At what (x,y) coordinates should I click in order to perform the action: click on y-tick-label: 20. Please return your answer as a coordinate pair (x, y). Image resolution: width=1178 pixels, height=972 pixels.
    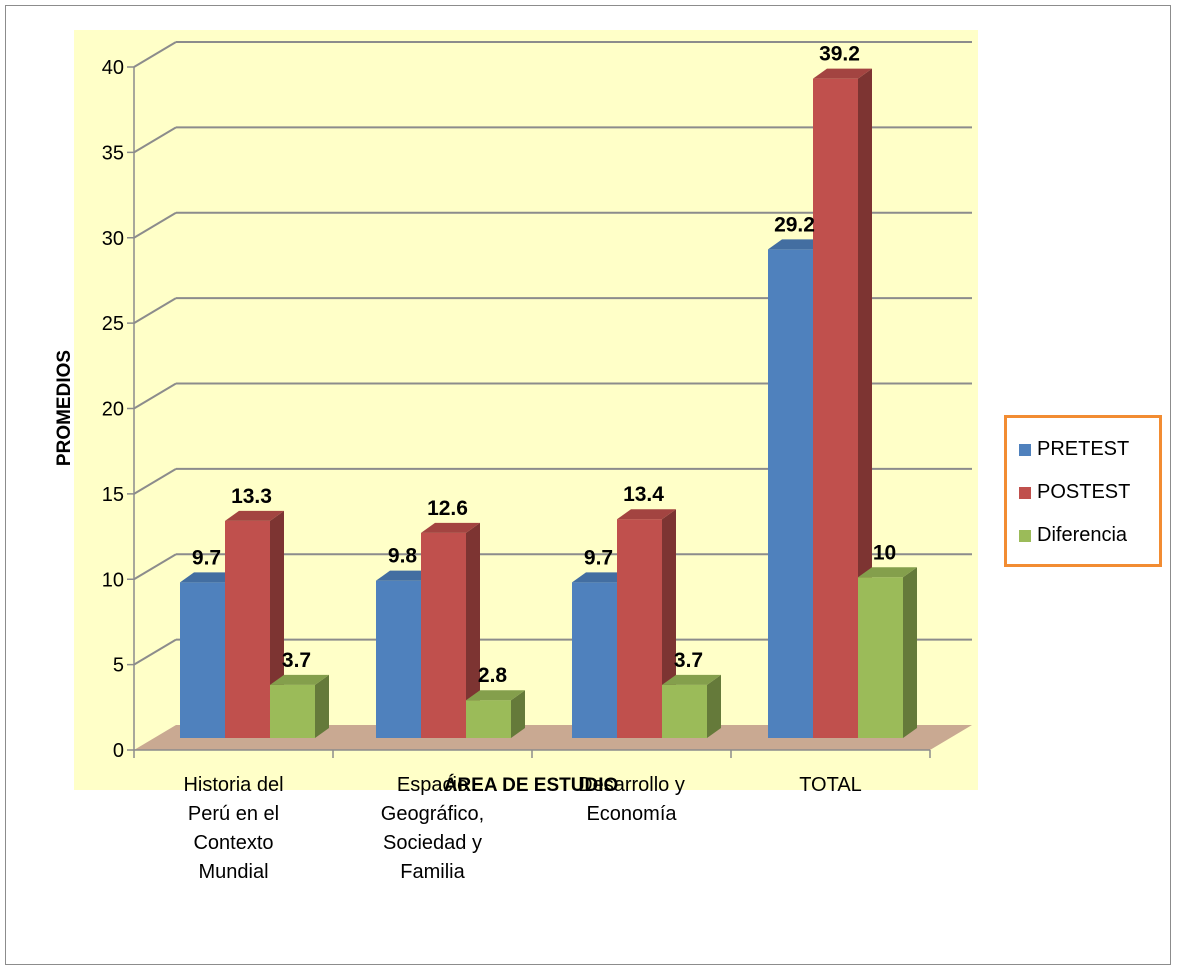
    Looking at the image, I should click on (113, 410).